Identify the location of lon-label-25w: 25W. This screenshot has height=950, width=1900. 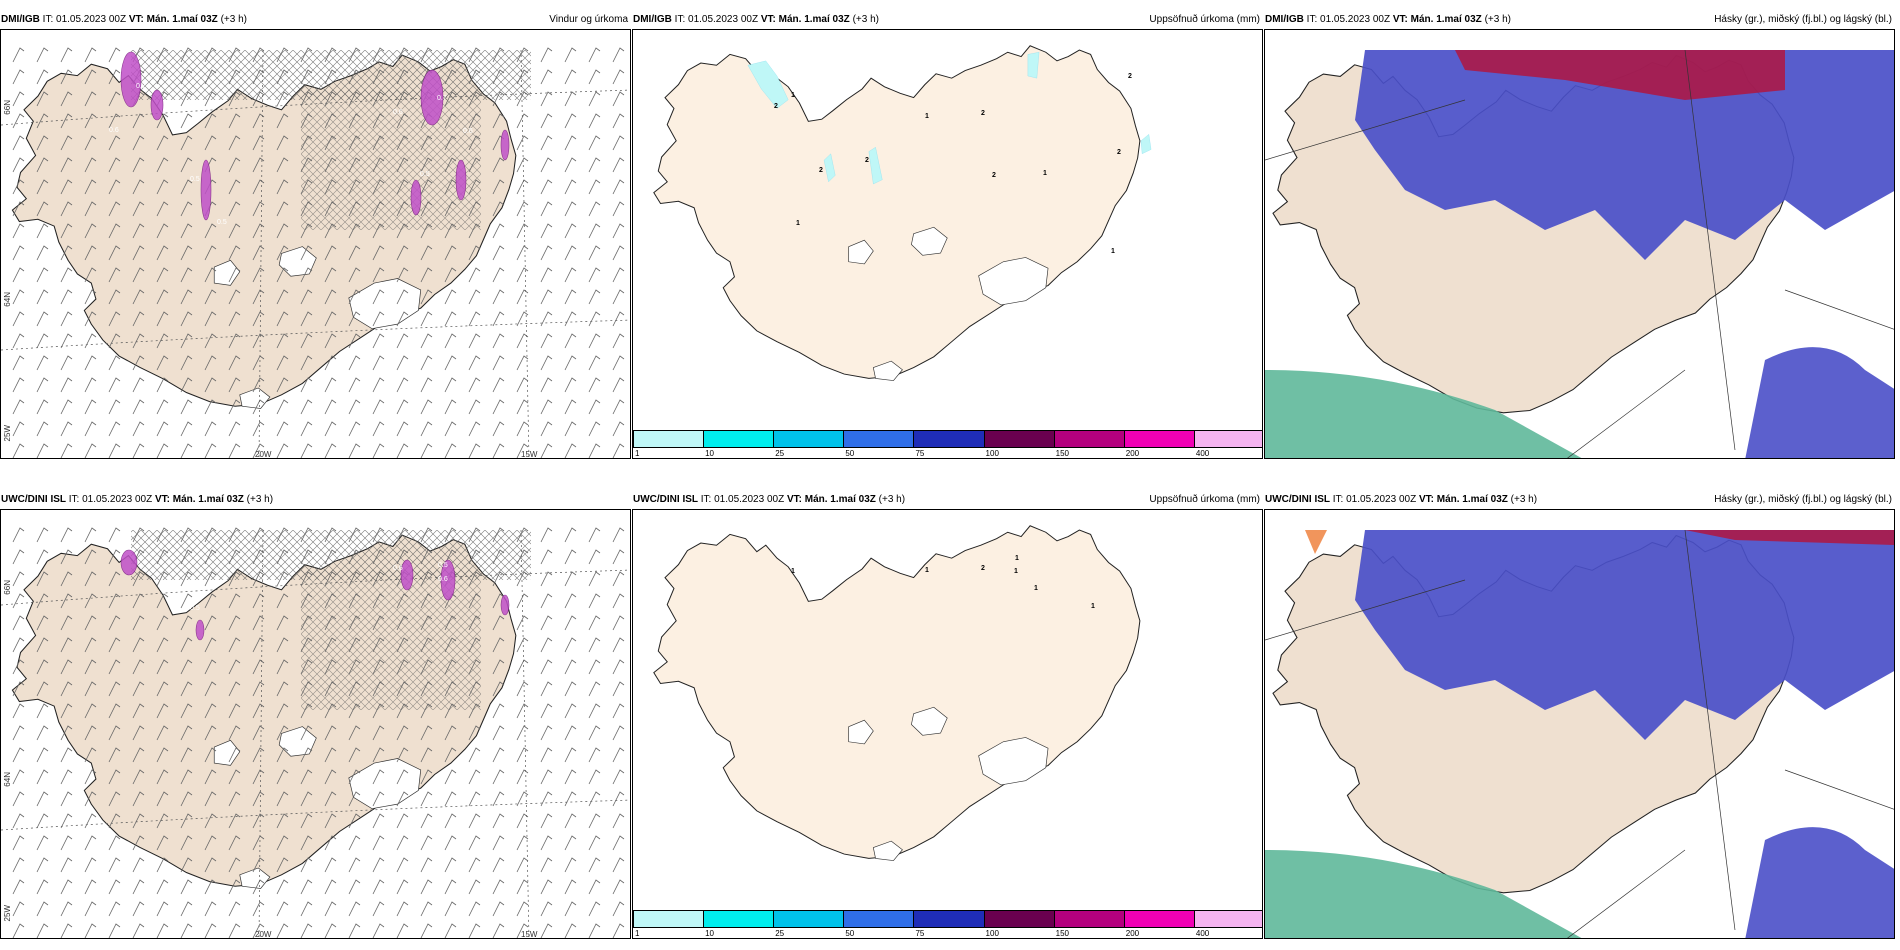
(7, 433).